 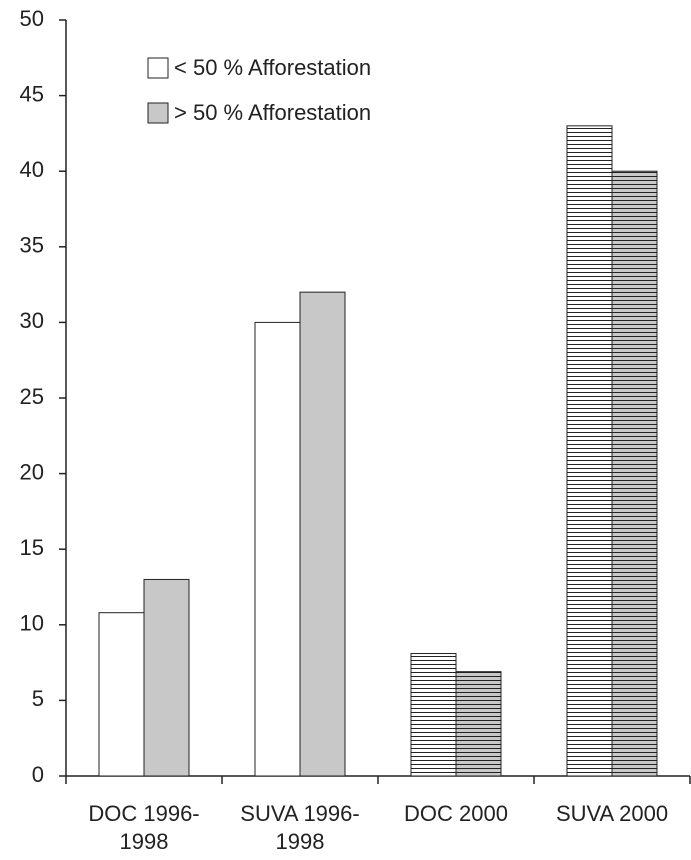 What do you see at coordinates (32, 396) in the screenshot?
I see `y-tick-label: 25` at bounding box center [32, 396].